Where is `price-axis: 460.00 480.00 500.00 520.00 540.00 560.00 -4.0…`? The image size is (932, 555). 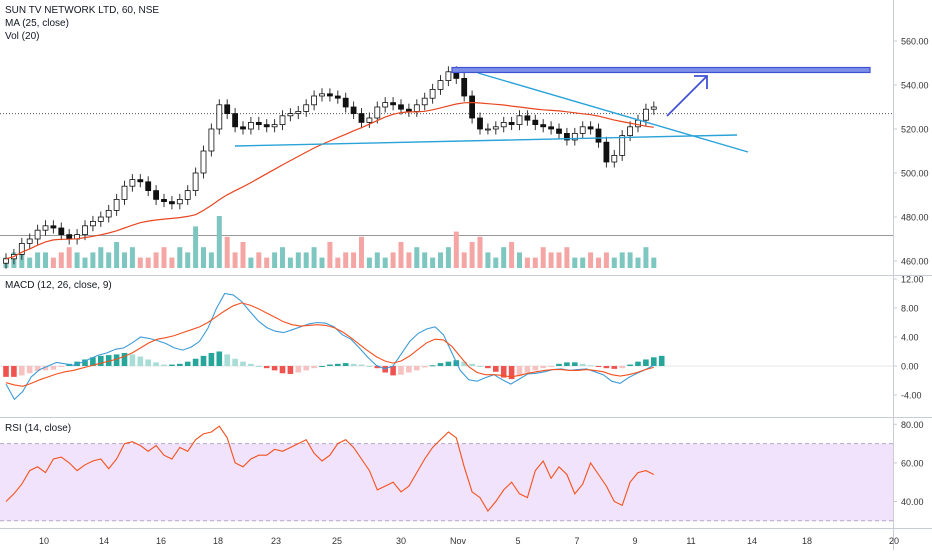 price-axis: 460.00 480.00 500.00 520.00 540.00 560.00 -4.0… is located at coordinates (911, 272).